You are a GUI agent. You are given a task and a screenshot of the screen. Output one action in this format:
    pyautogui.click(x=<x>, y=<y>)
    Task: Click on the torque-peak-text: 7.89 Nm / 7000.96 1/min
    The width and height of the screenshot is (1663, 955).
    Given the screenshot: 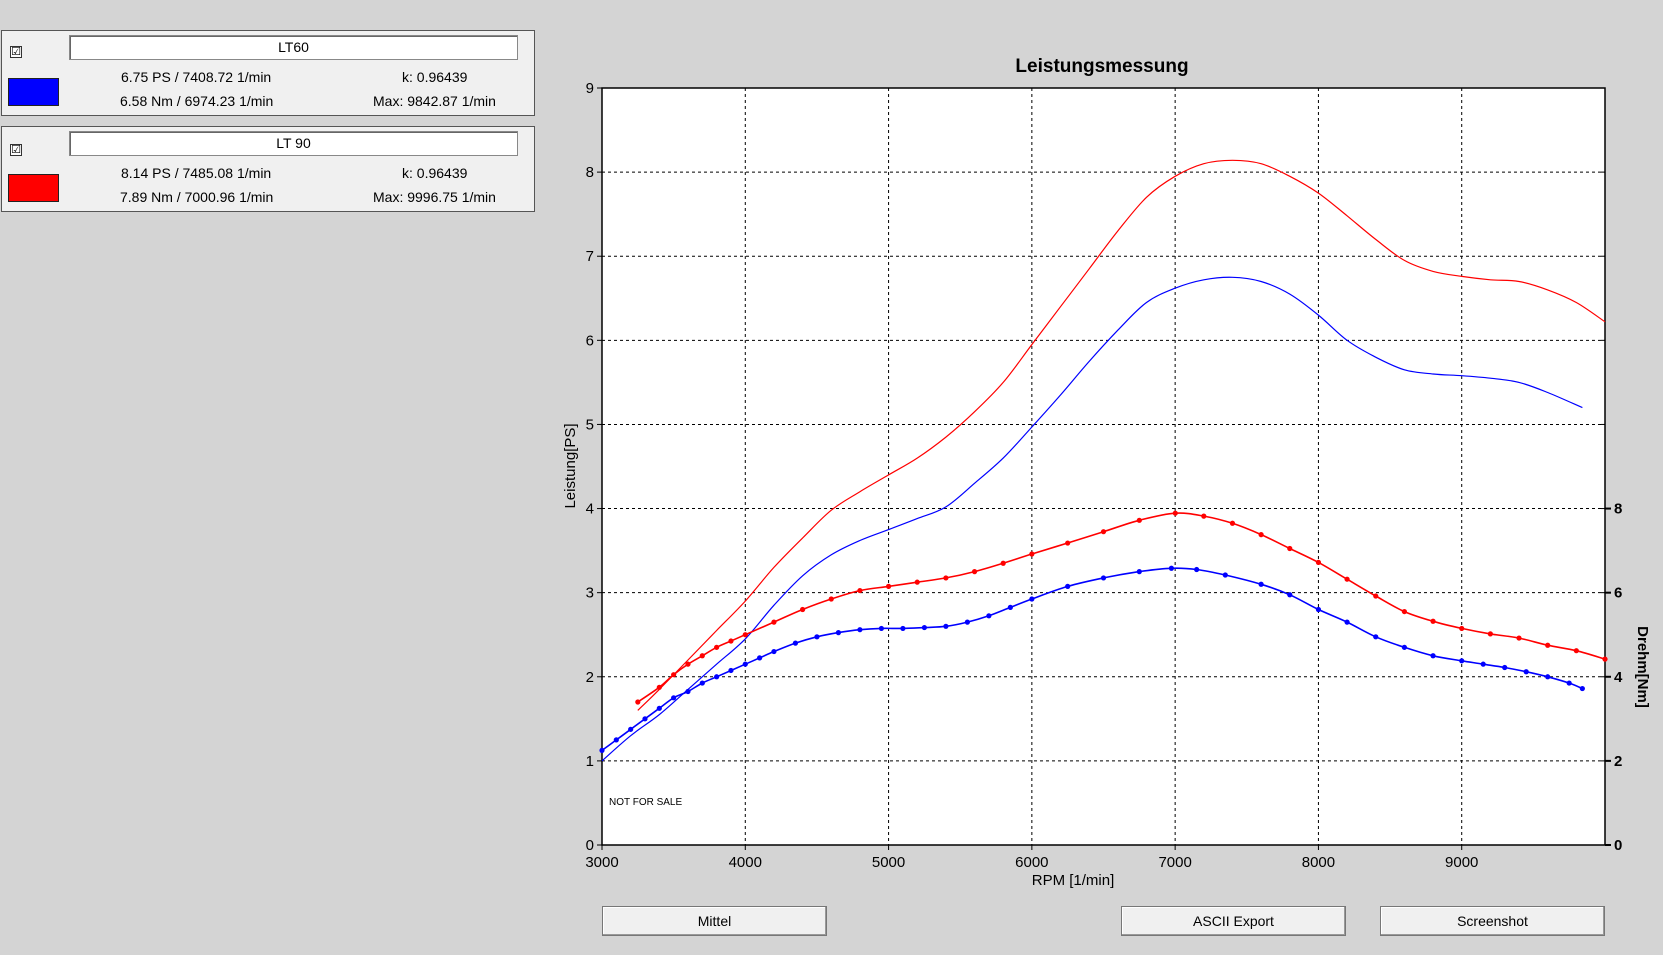 What is the action you would take?
    pyautogui.click(x=197, y=197)
    